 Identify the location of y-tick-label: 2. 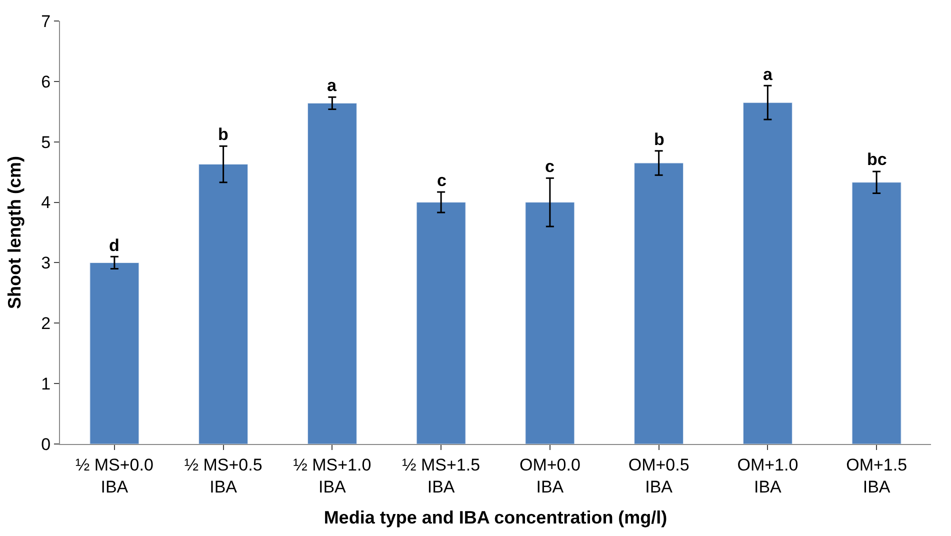
(46, 324).